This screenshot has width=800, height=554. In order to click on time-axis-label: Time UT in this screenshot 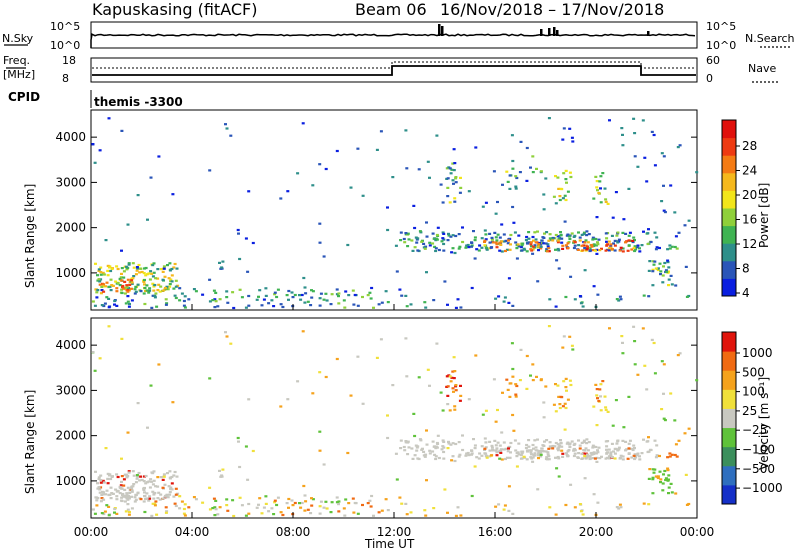, I will do `click(389, 544)`.